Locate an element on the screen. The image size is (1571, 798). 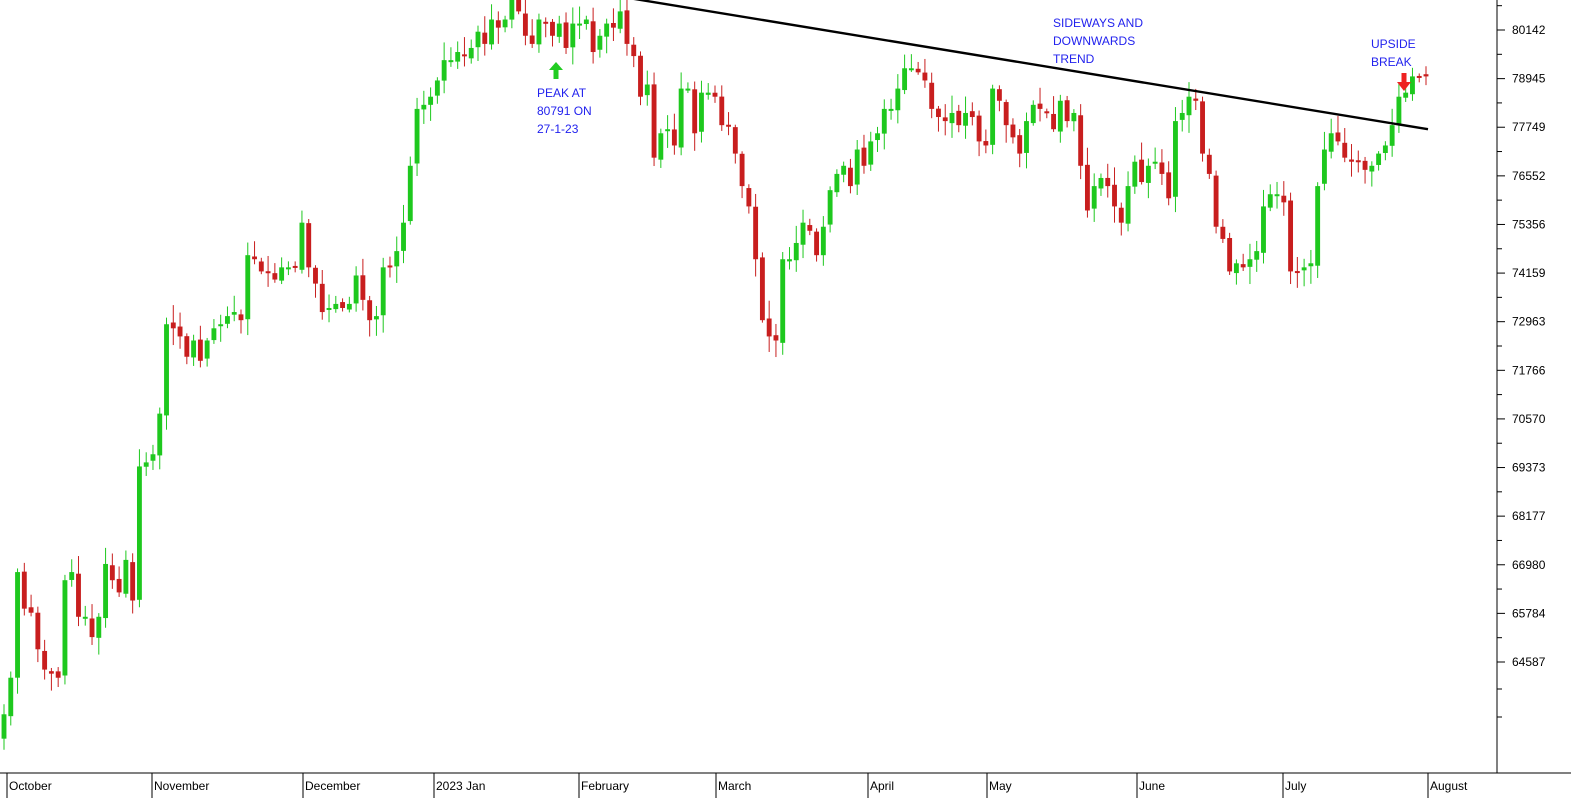
y-tick-label: 68177 is located at coordinates (1529, 516).